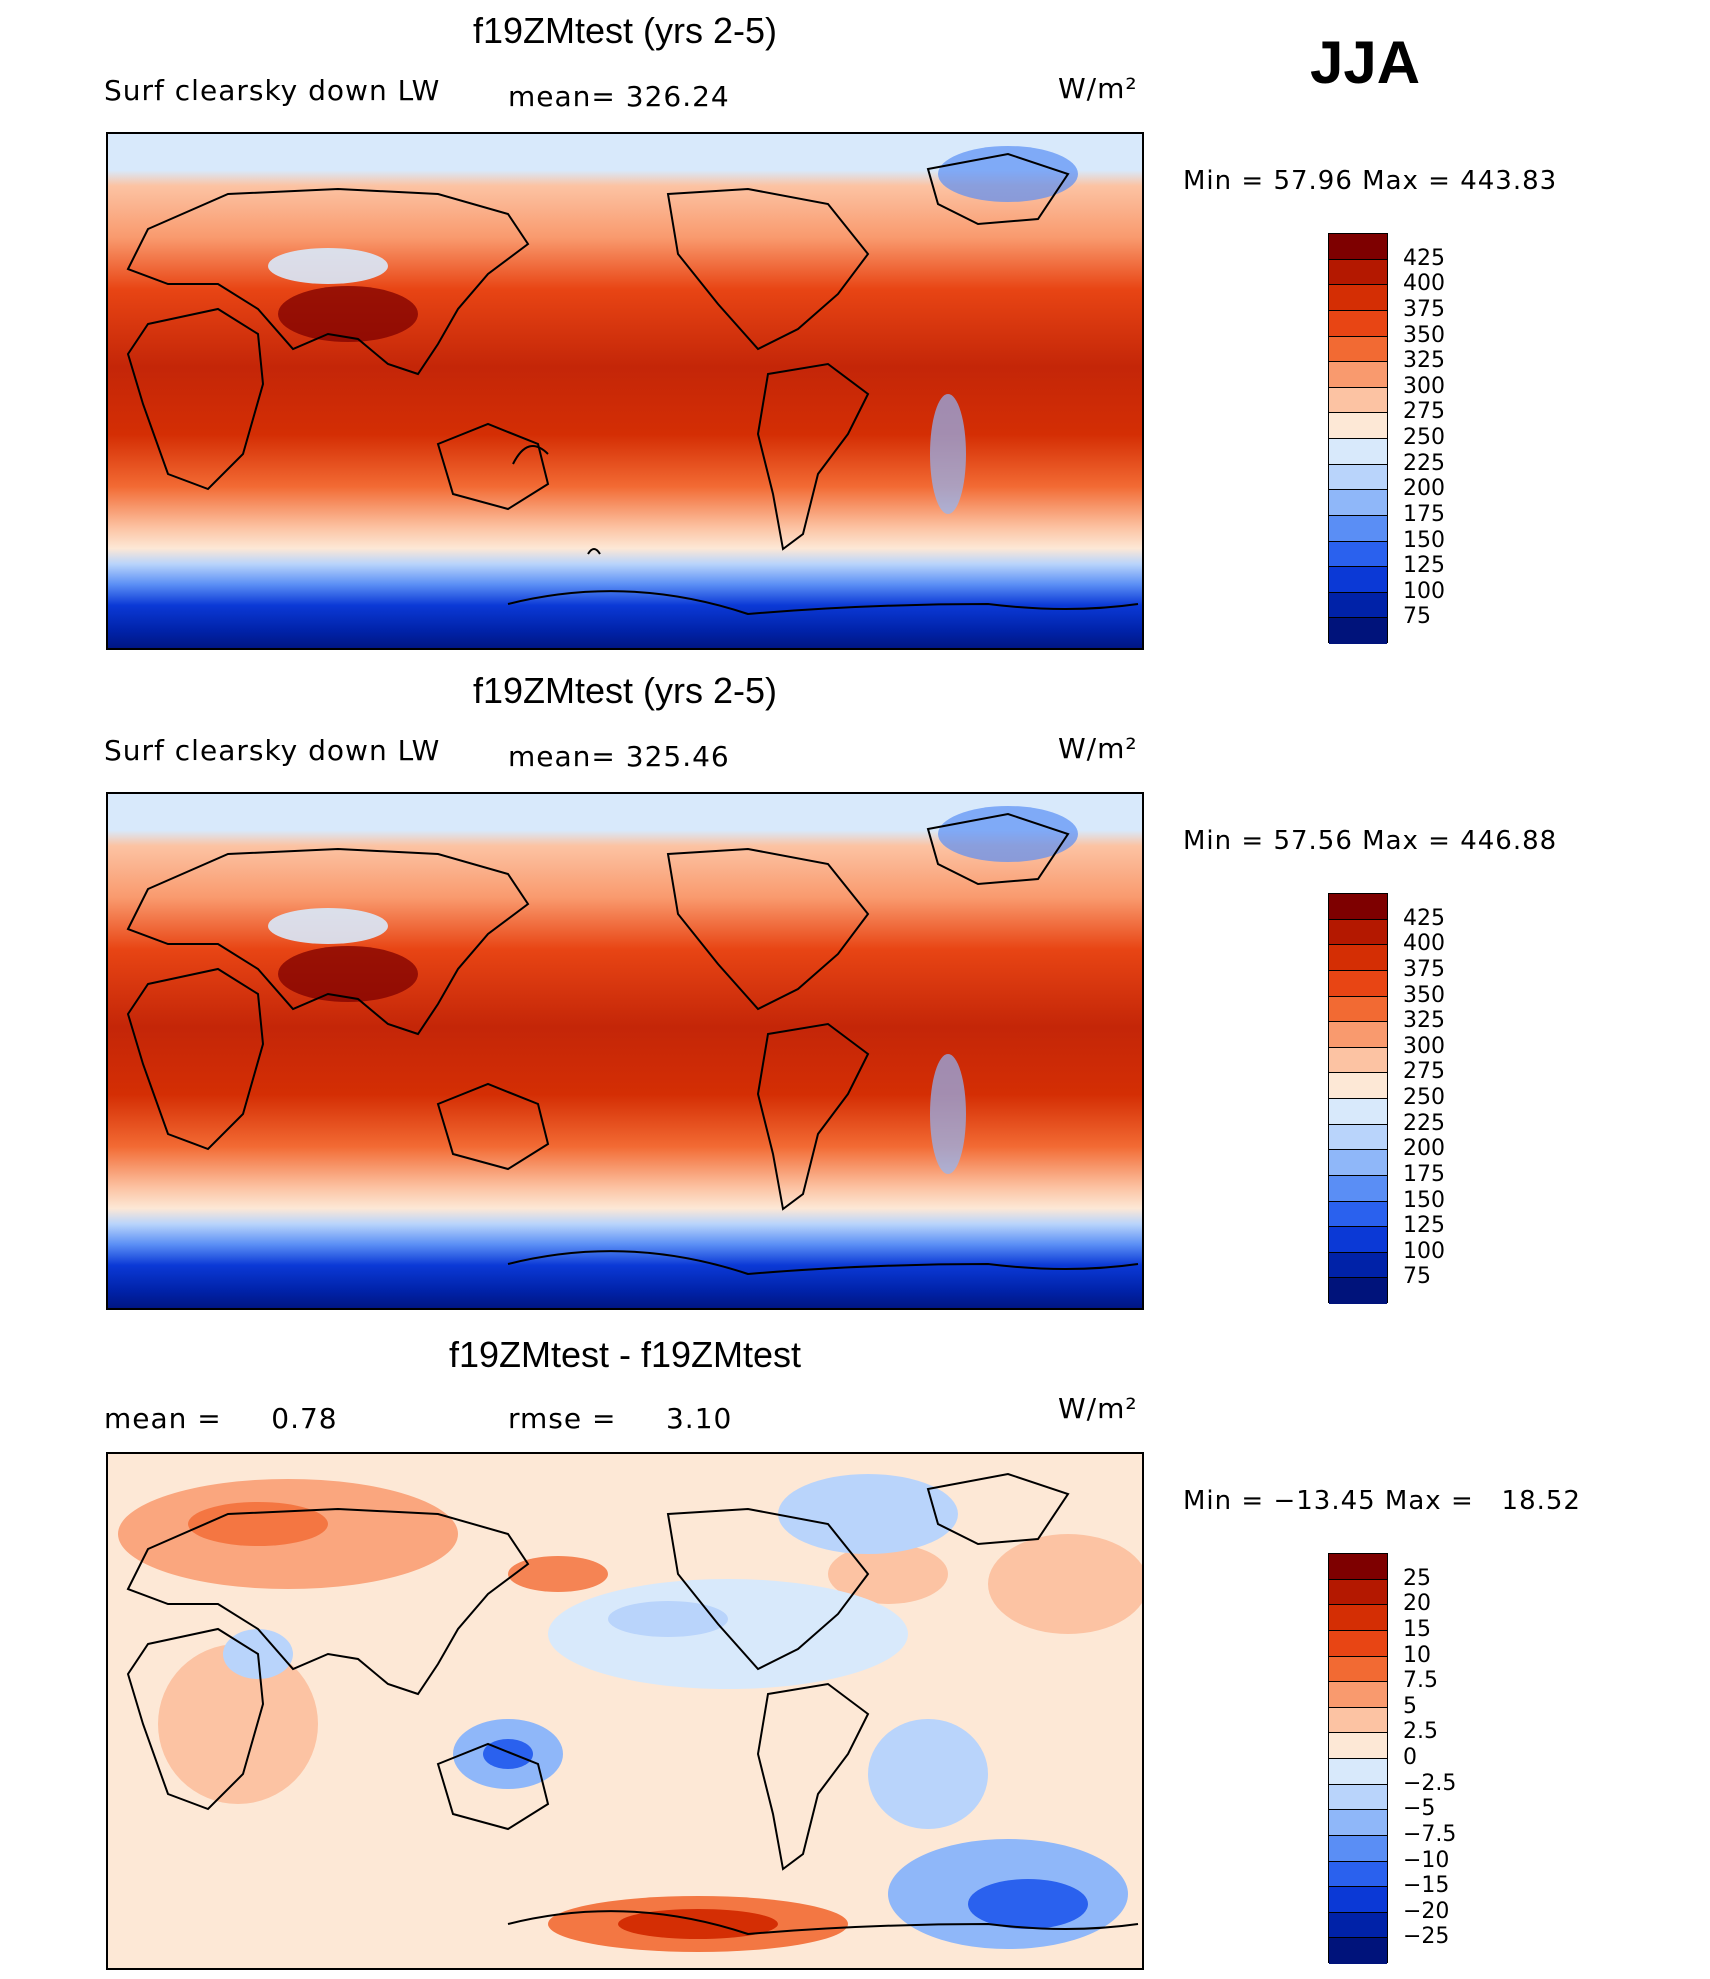 The width and height of the screenshot is (1710, 1979). What do you see at coordinates (1410, 1757) in the screenshot?
I see `colorbar-tick-label: 0` at bounding box center [1410, 1757].